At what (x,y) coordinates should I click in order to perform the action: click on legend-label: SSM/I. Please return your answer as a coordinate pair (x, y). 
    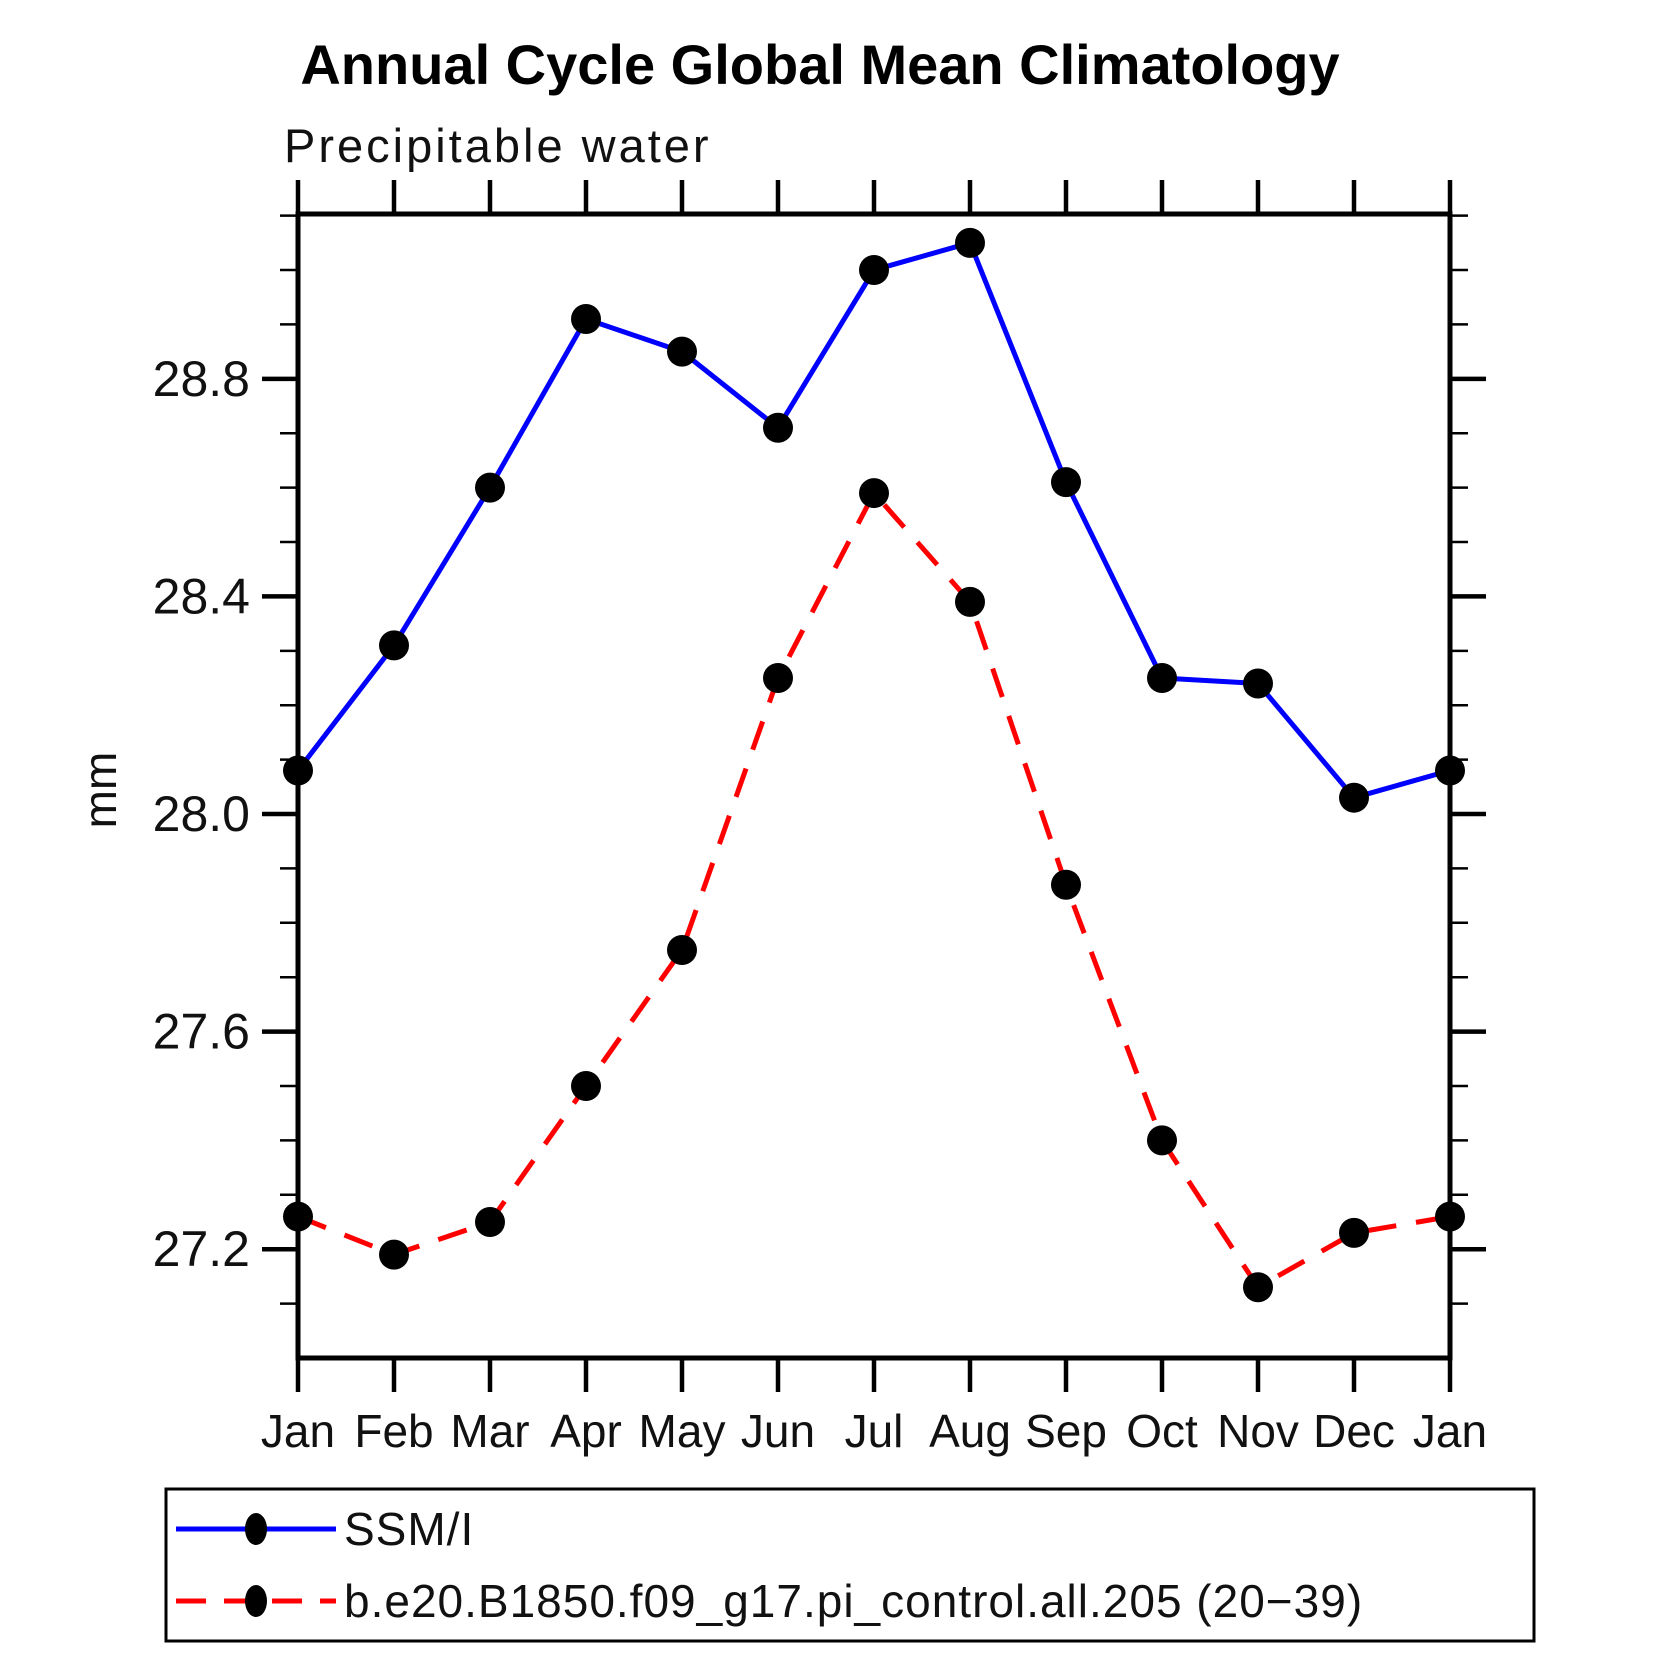
    Looking at the image, I should click on (409, 1529).